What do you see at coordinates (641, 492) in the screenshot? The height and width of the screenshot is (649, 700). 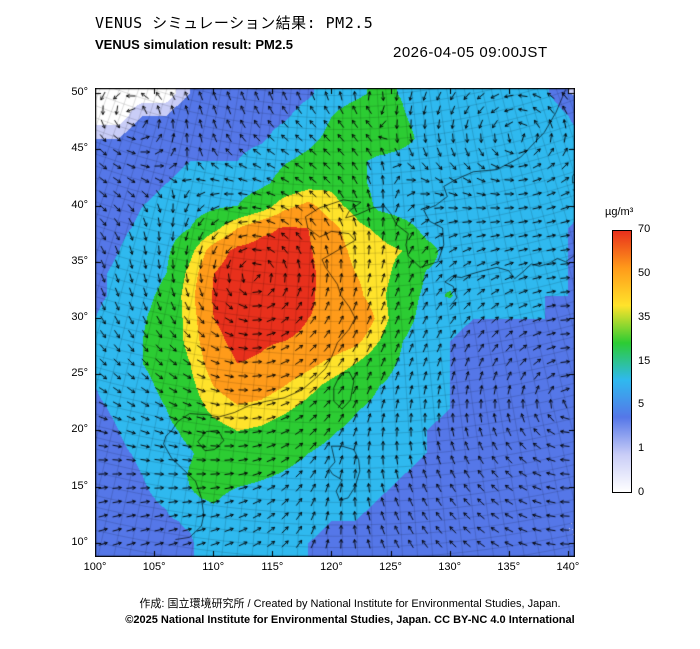 I see `colorbar-tick-label: 0` at bounding box center [641, 492].